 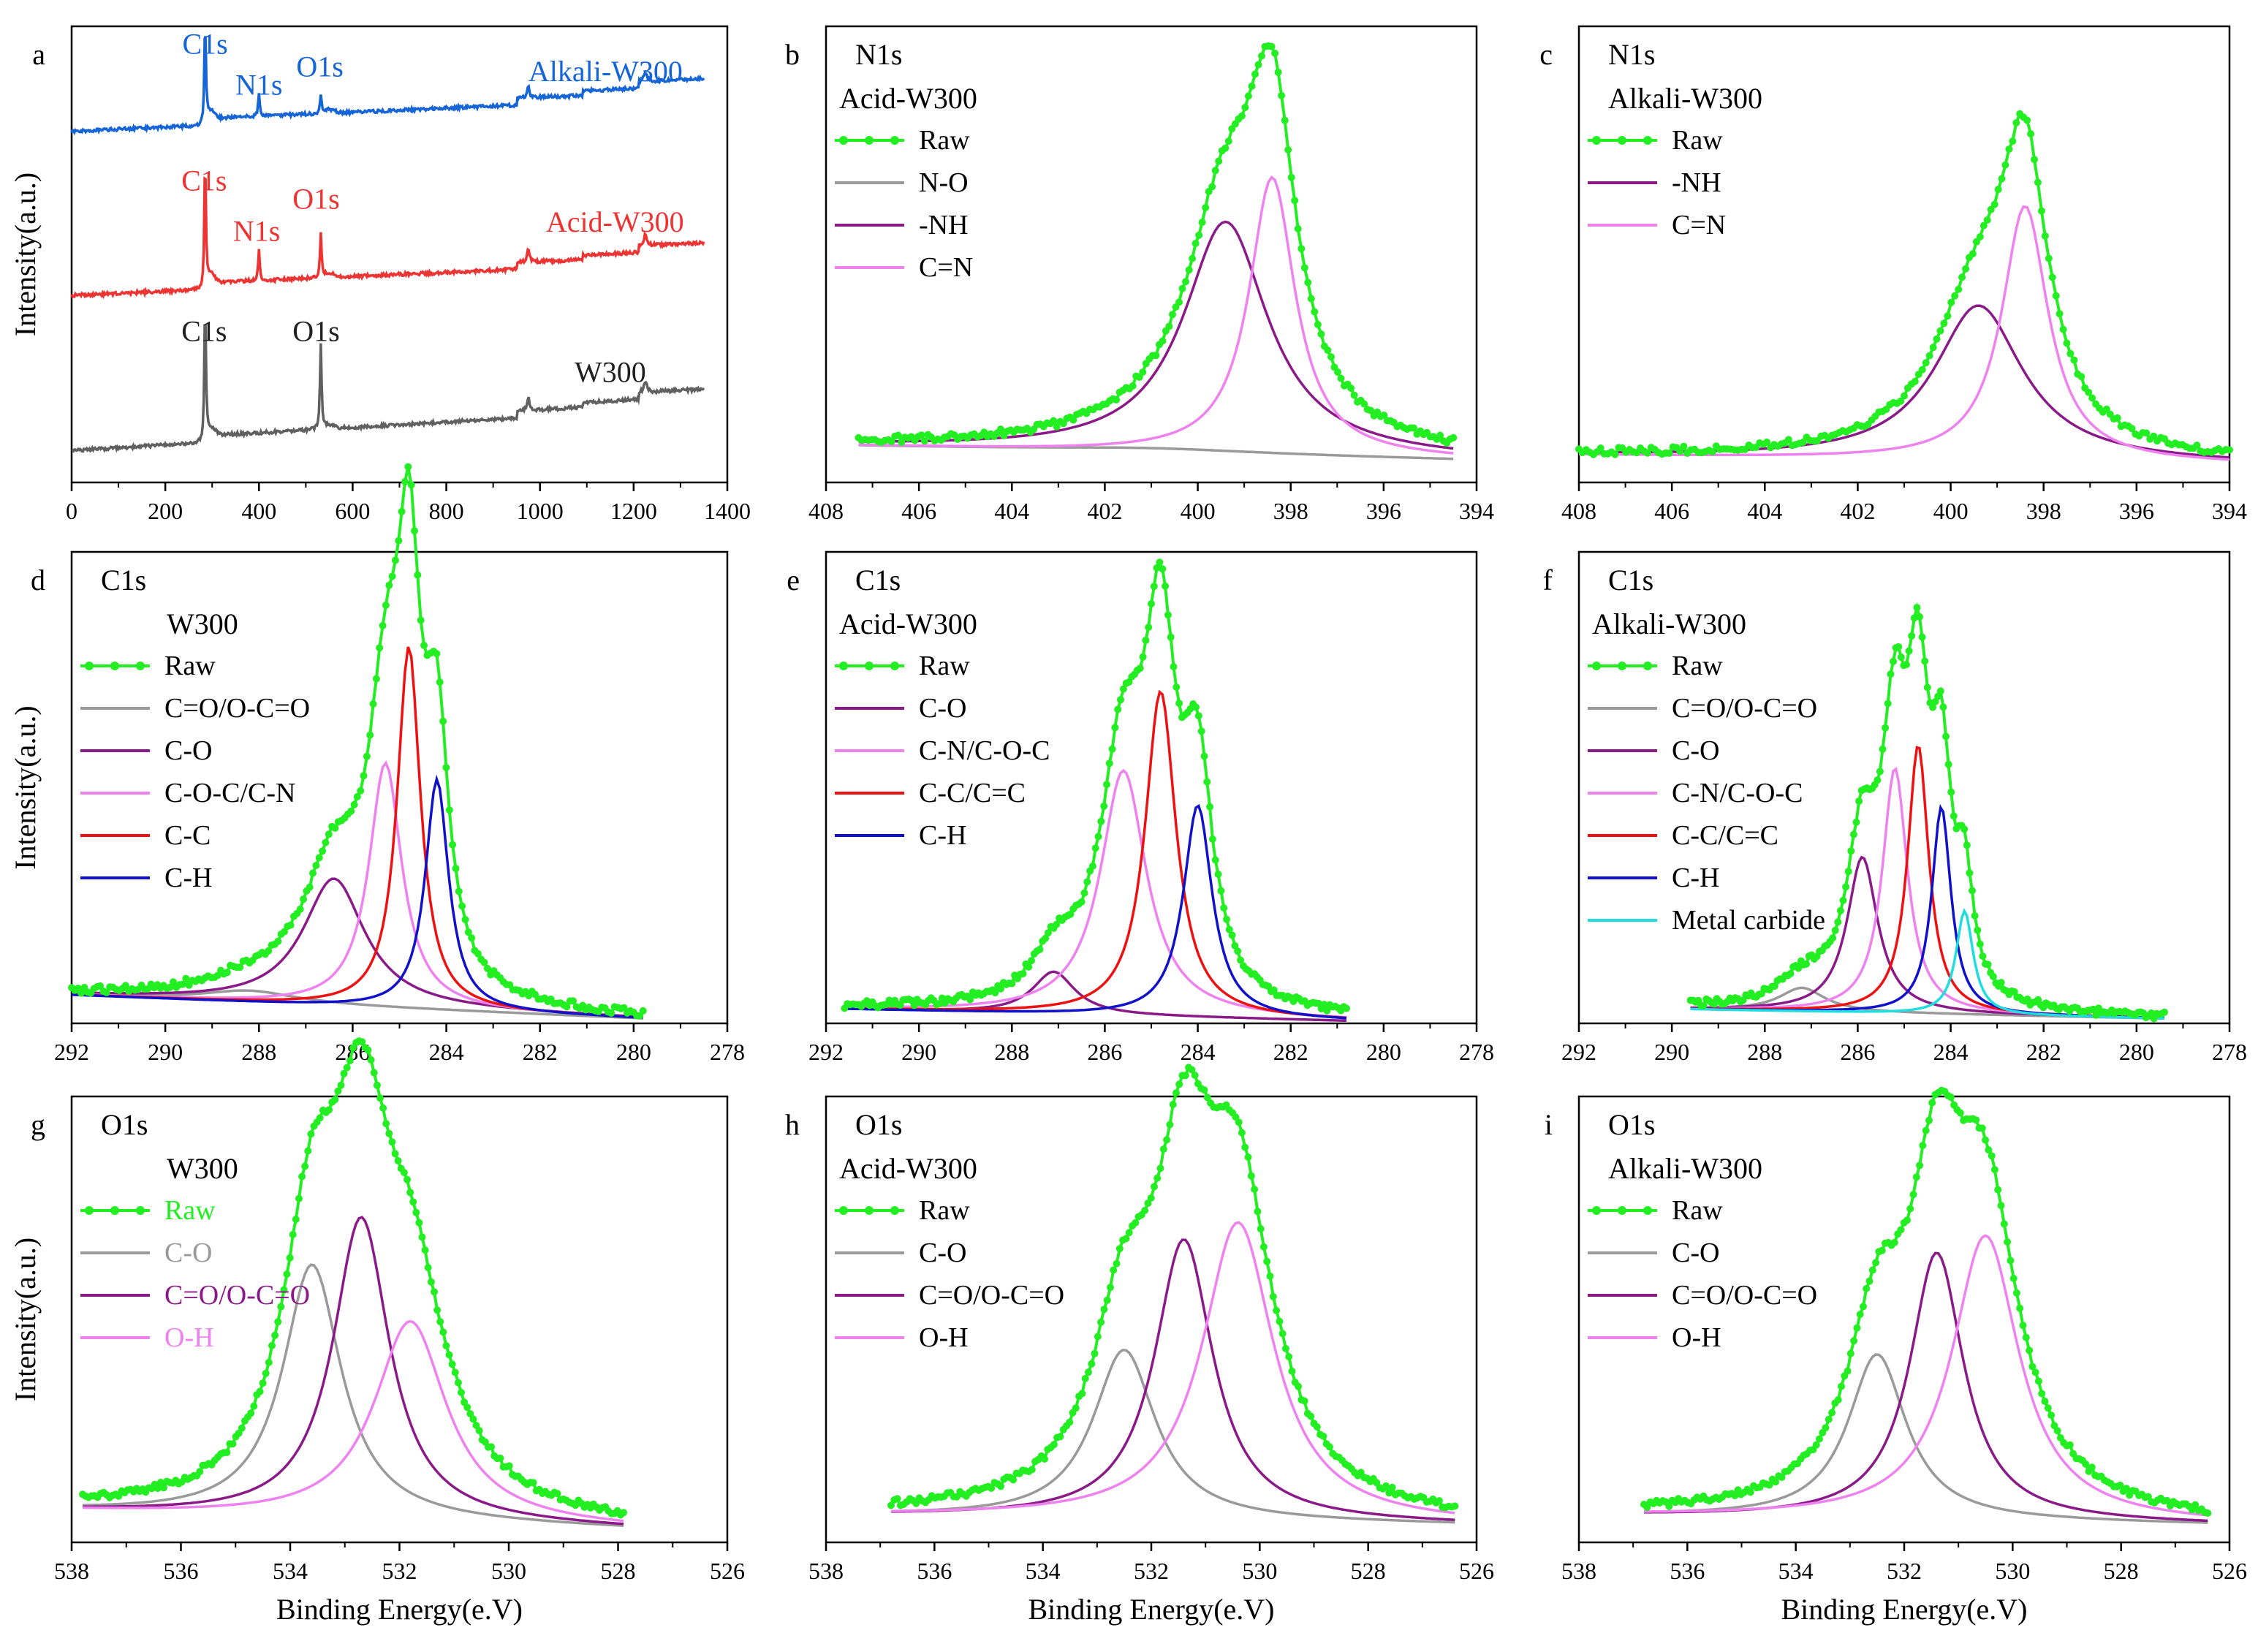 What do you see at coordinates (358, 742) in the screenshot?
I see `raw-spectrum-line` at bounding box center [358, 742].